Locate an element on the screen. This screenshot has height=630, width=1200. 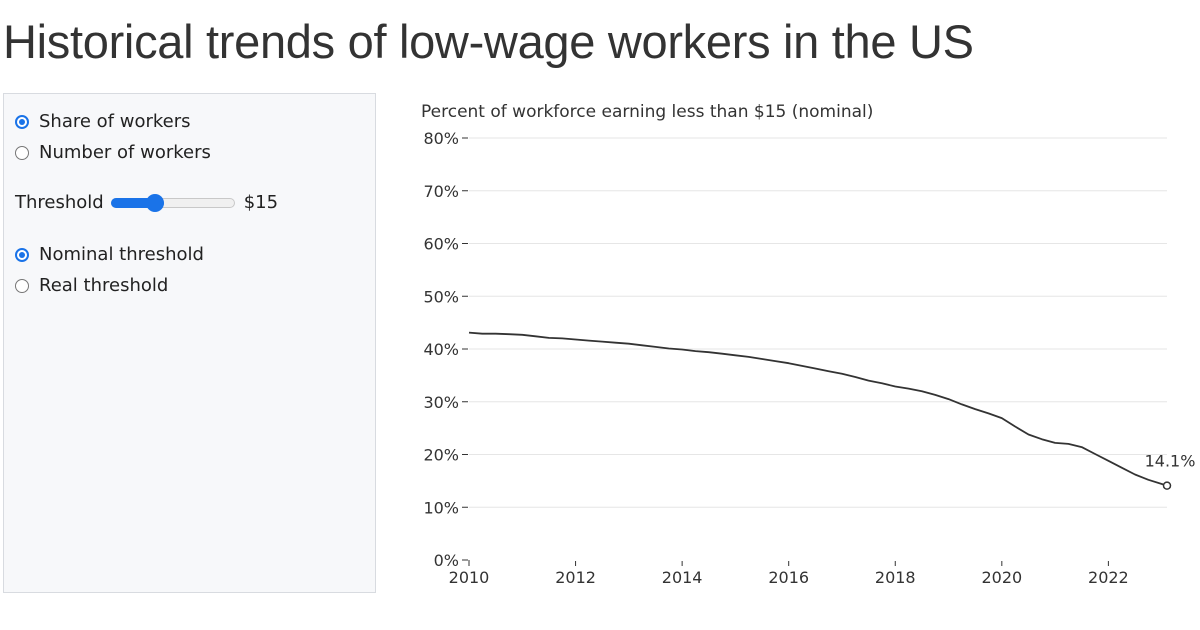
radio-label-share-of-workers: Share of workers is located at coordinates (115, 121).